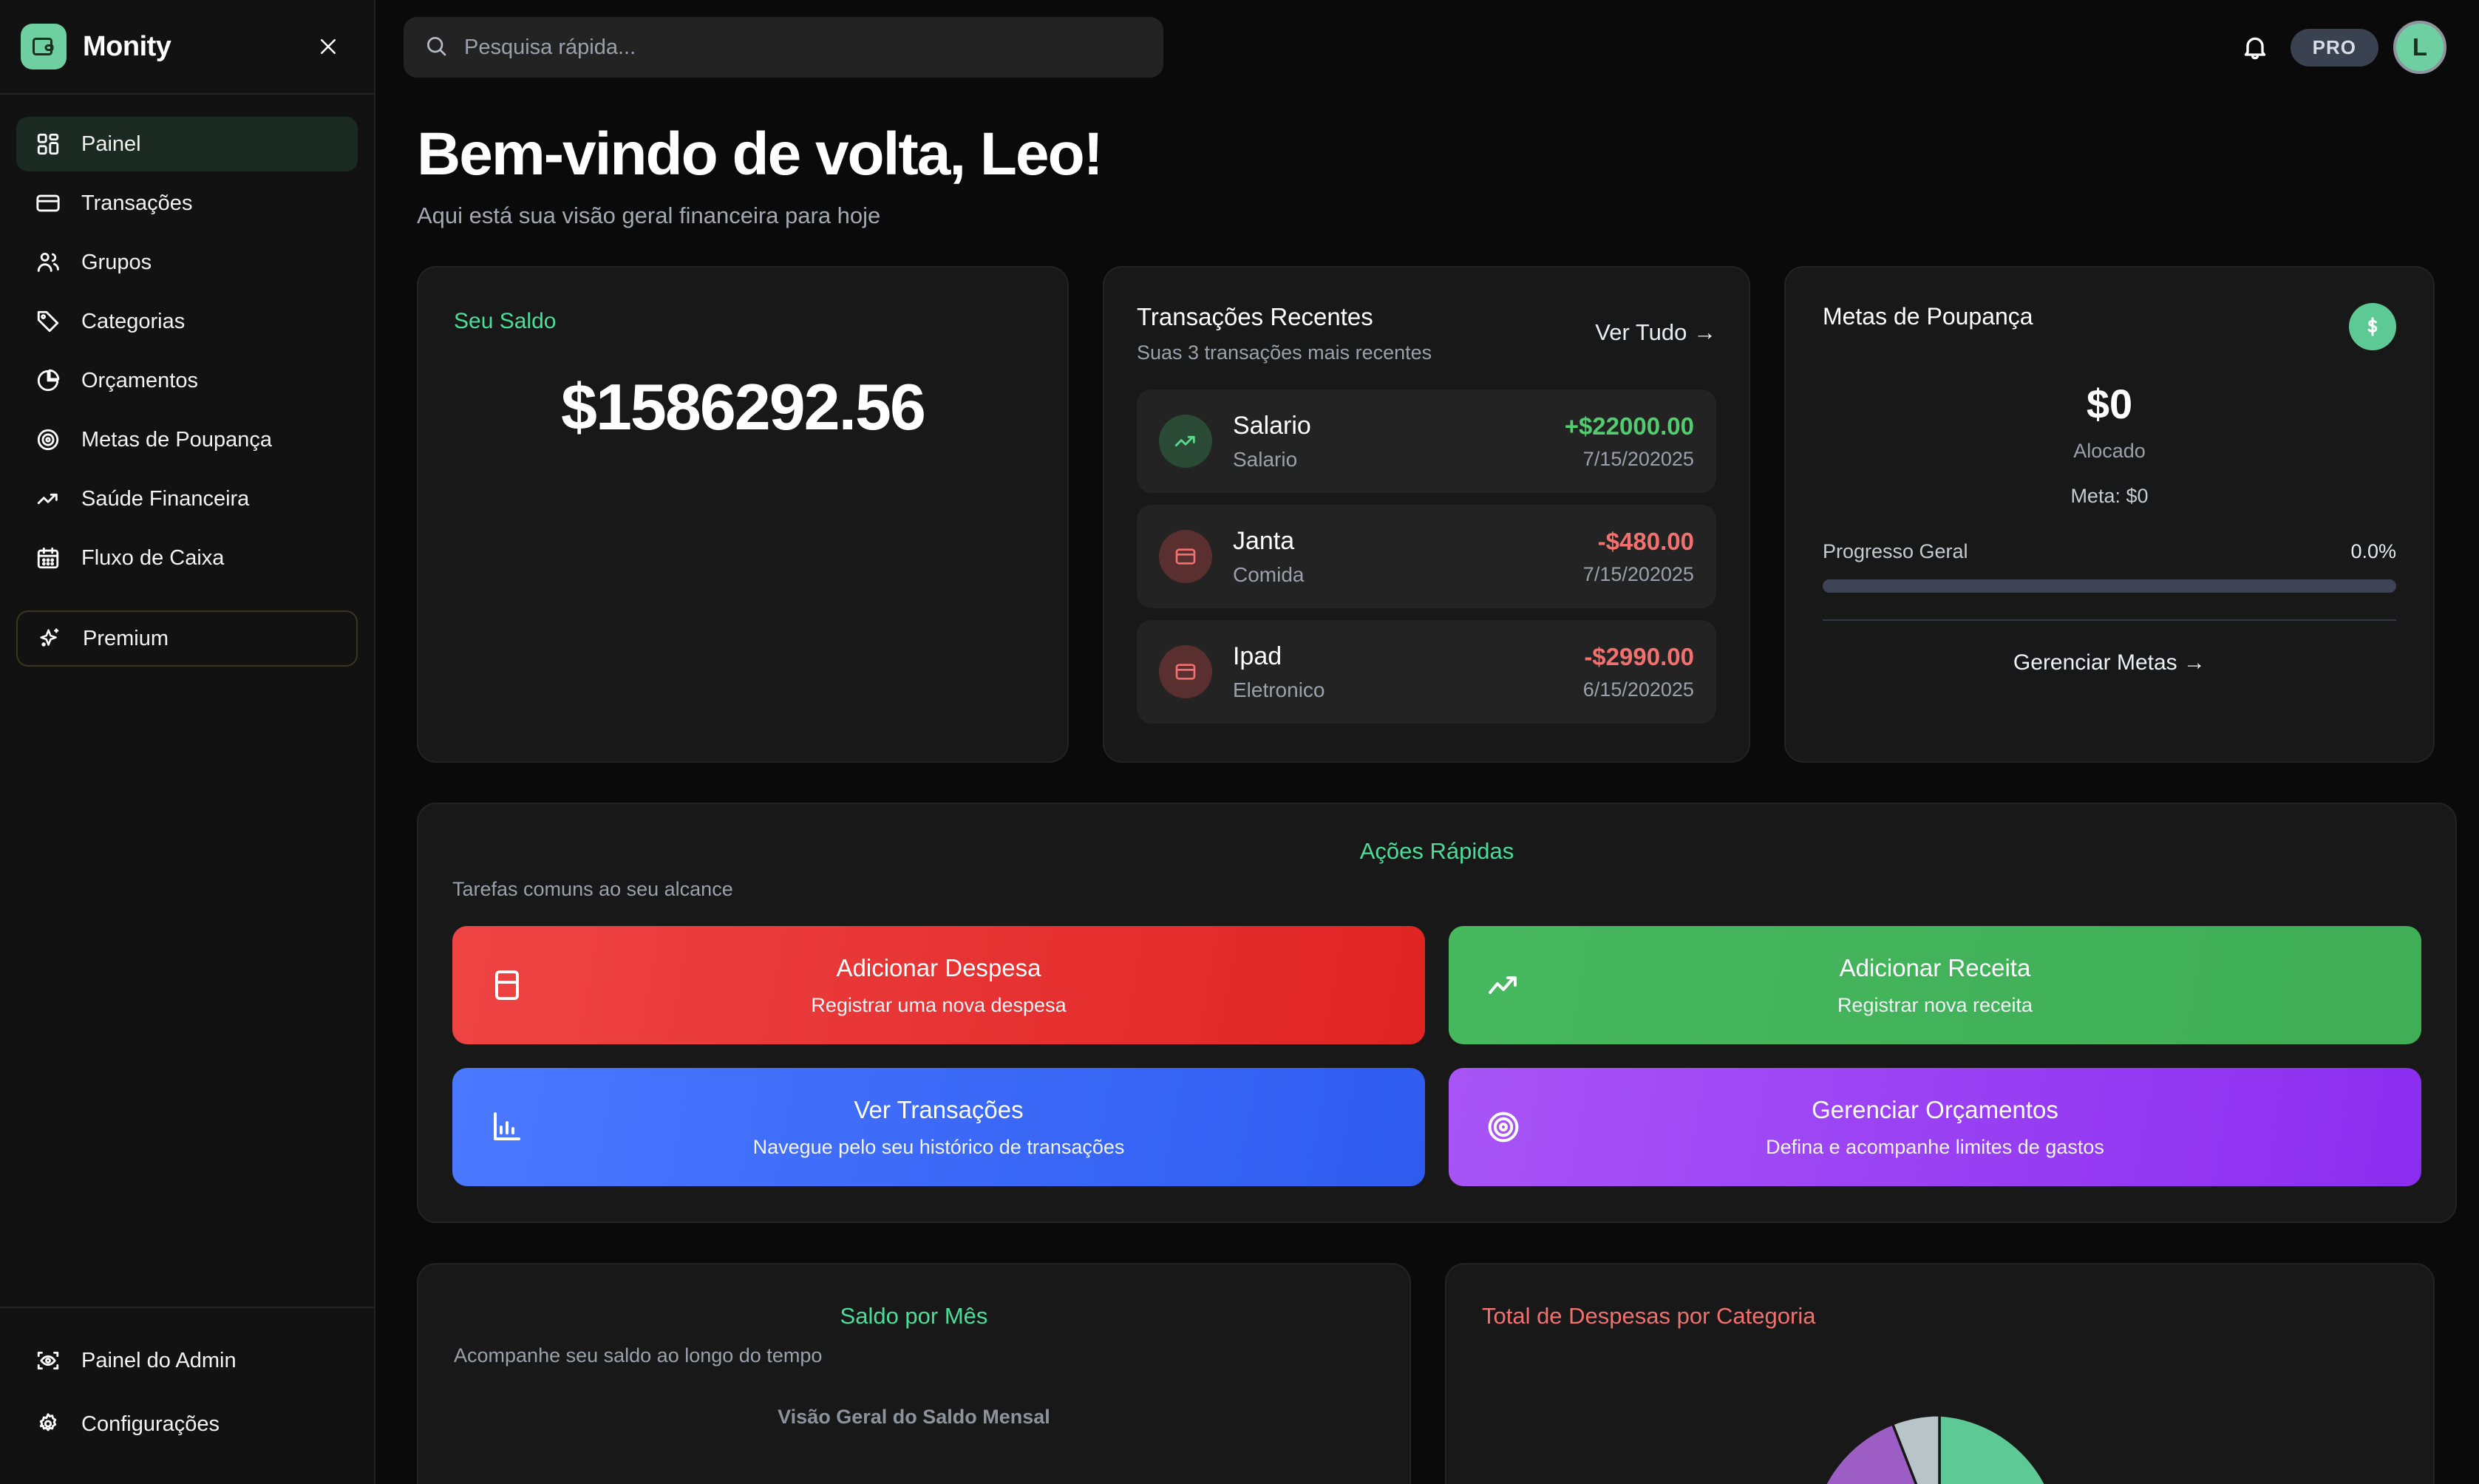 The image size is (2479, 1484). Describe the element at coordinates (2109, 621) in the screenshot. I see `divider` at that location.